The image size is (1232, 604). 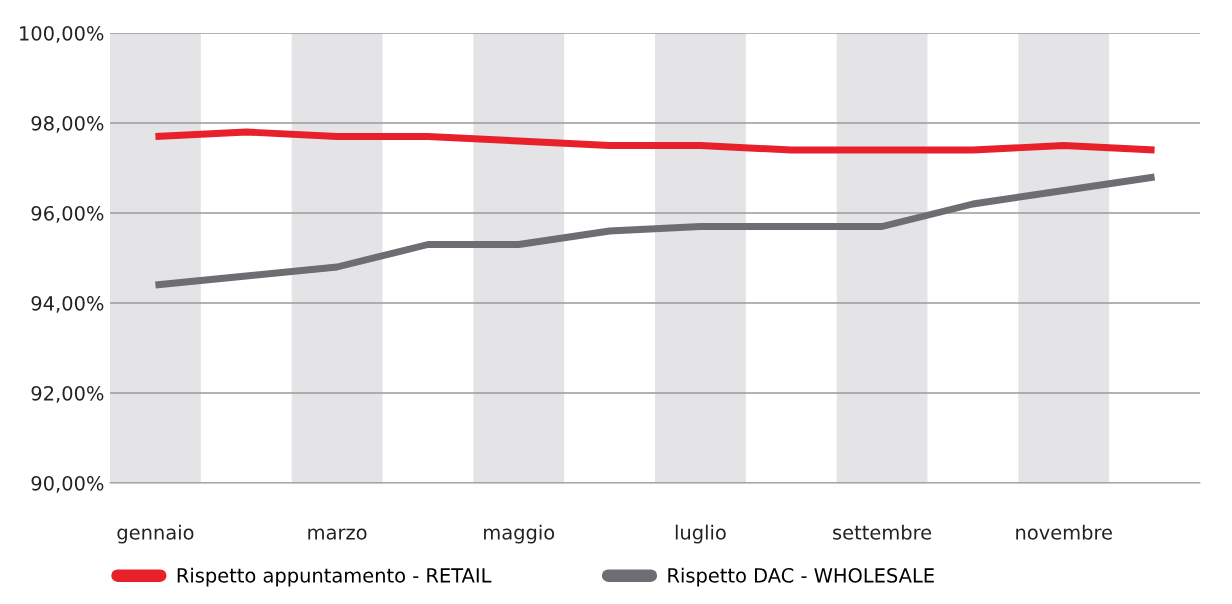 I want to click on y-tick-label: 92,00%, so click(x=67, y=394).